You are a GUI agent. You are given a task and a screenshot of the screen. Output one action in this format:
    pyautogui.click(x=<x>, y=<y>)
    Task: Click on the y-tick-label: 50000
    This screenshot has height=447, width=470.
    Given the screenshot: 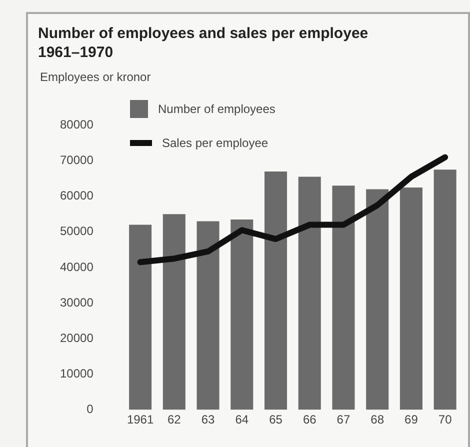 What is the action you would take?
    pyautogui.click(x=77, y=231)
    